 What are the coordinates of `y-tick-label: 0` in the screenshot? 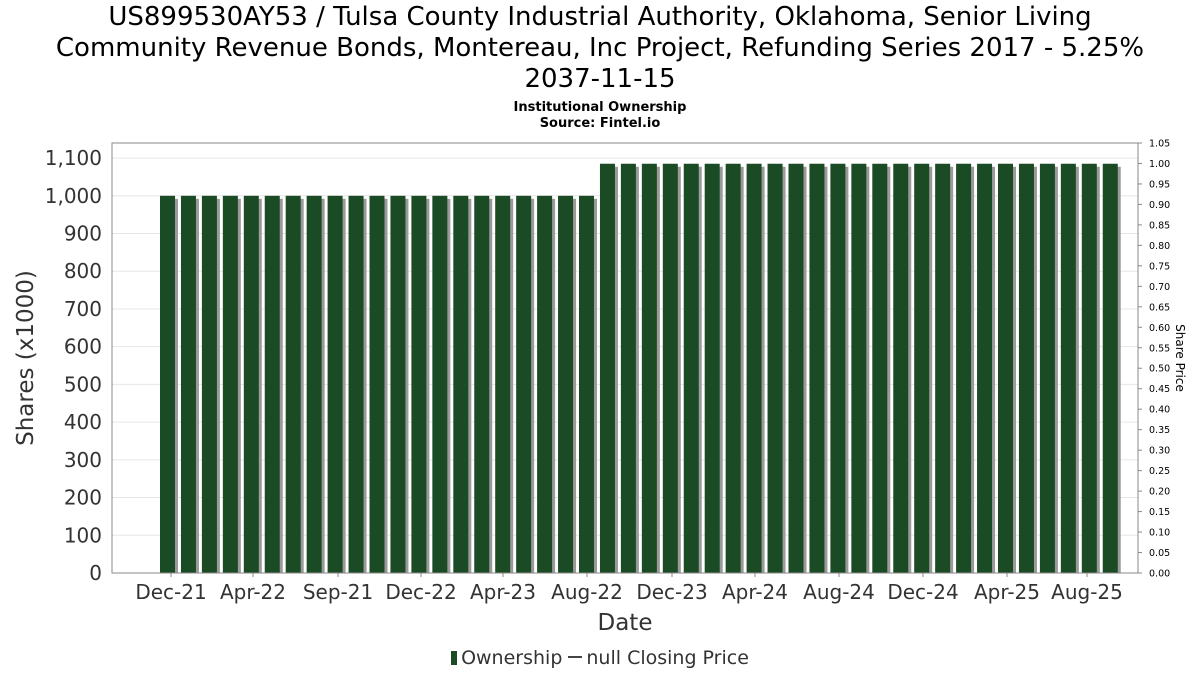 It's located at (95, 573).